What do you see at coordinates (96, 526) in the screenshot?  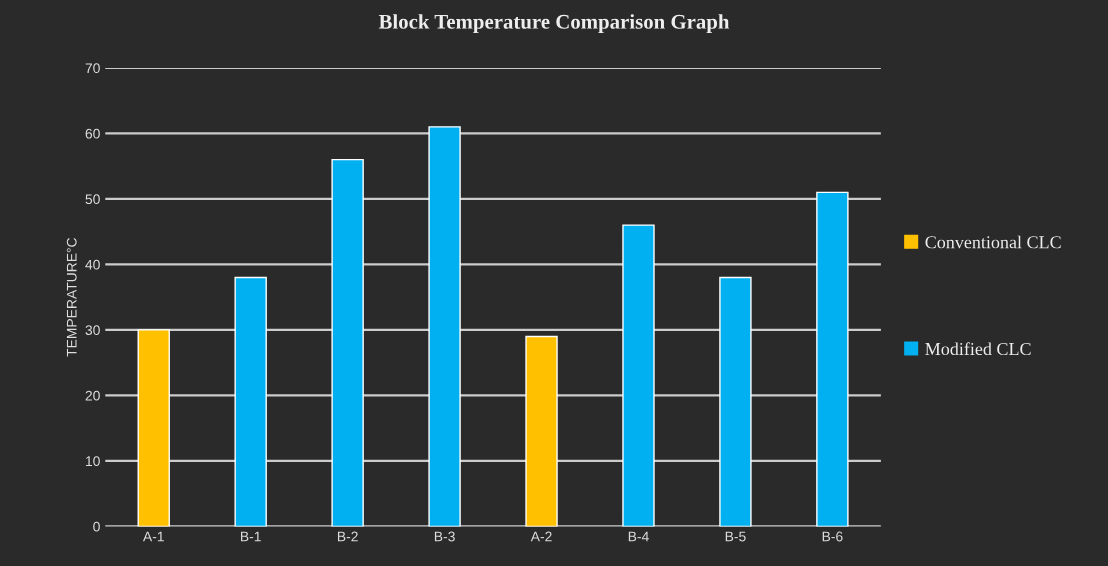 I see `y-tick-label: 0` at bounding box center [96, 526].